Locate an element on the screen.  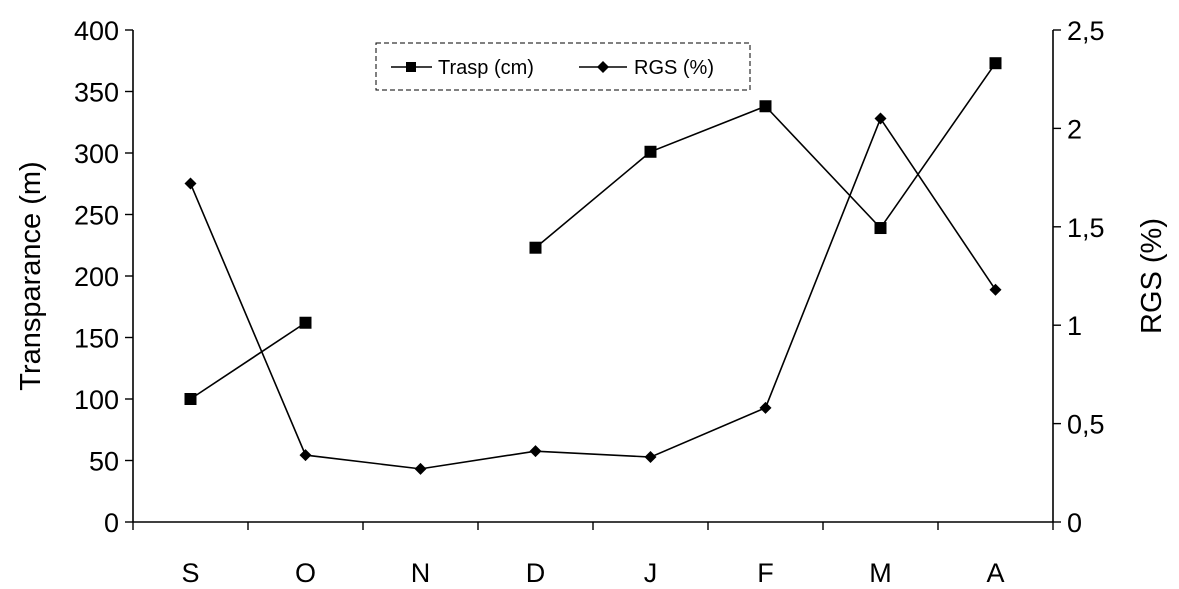
y-left-tick-label: 300 is located at coordinates (96, 154).